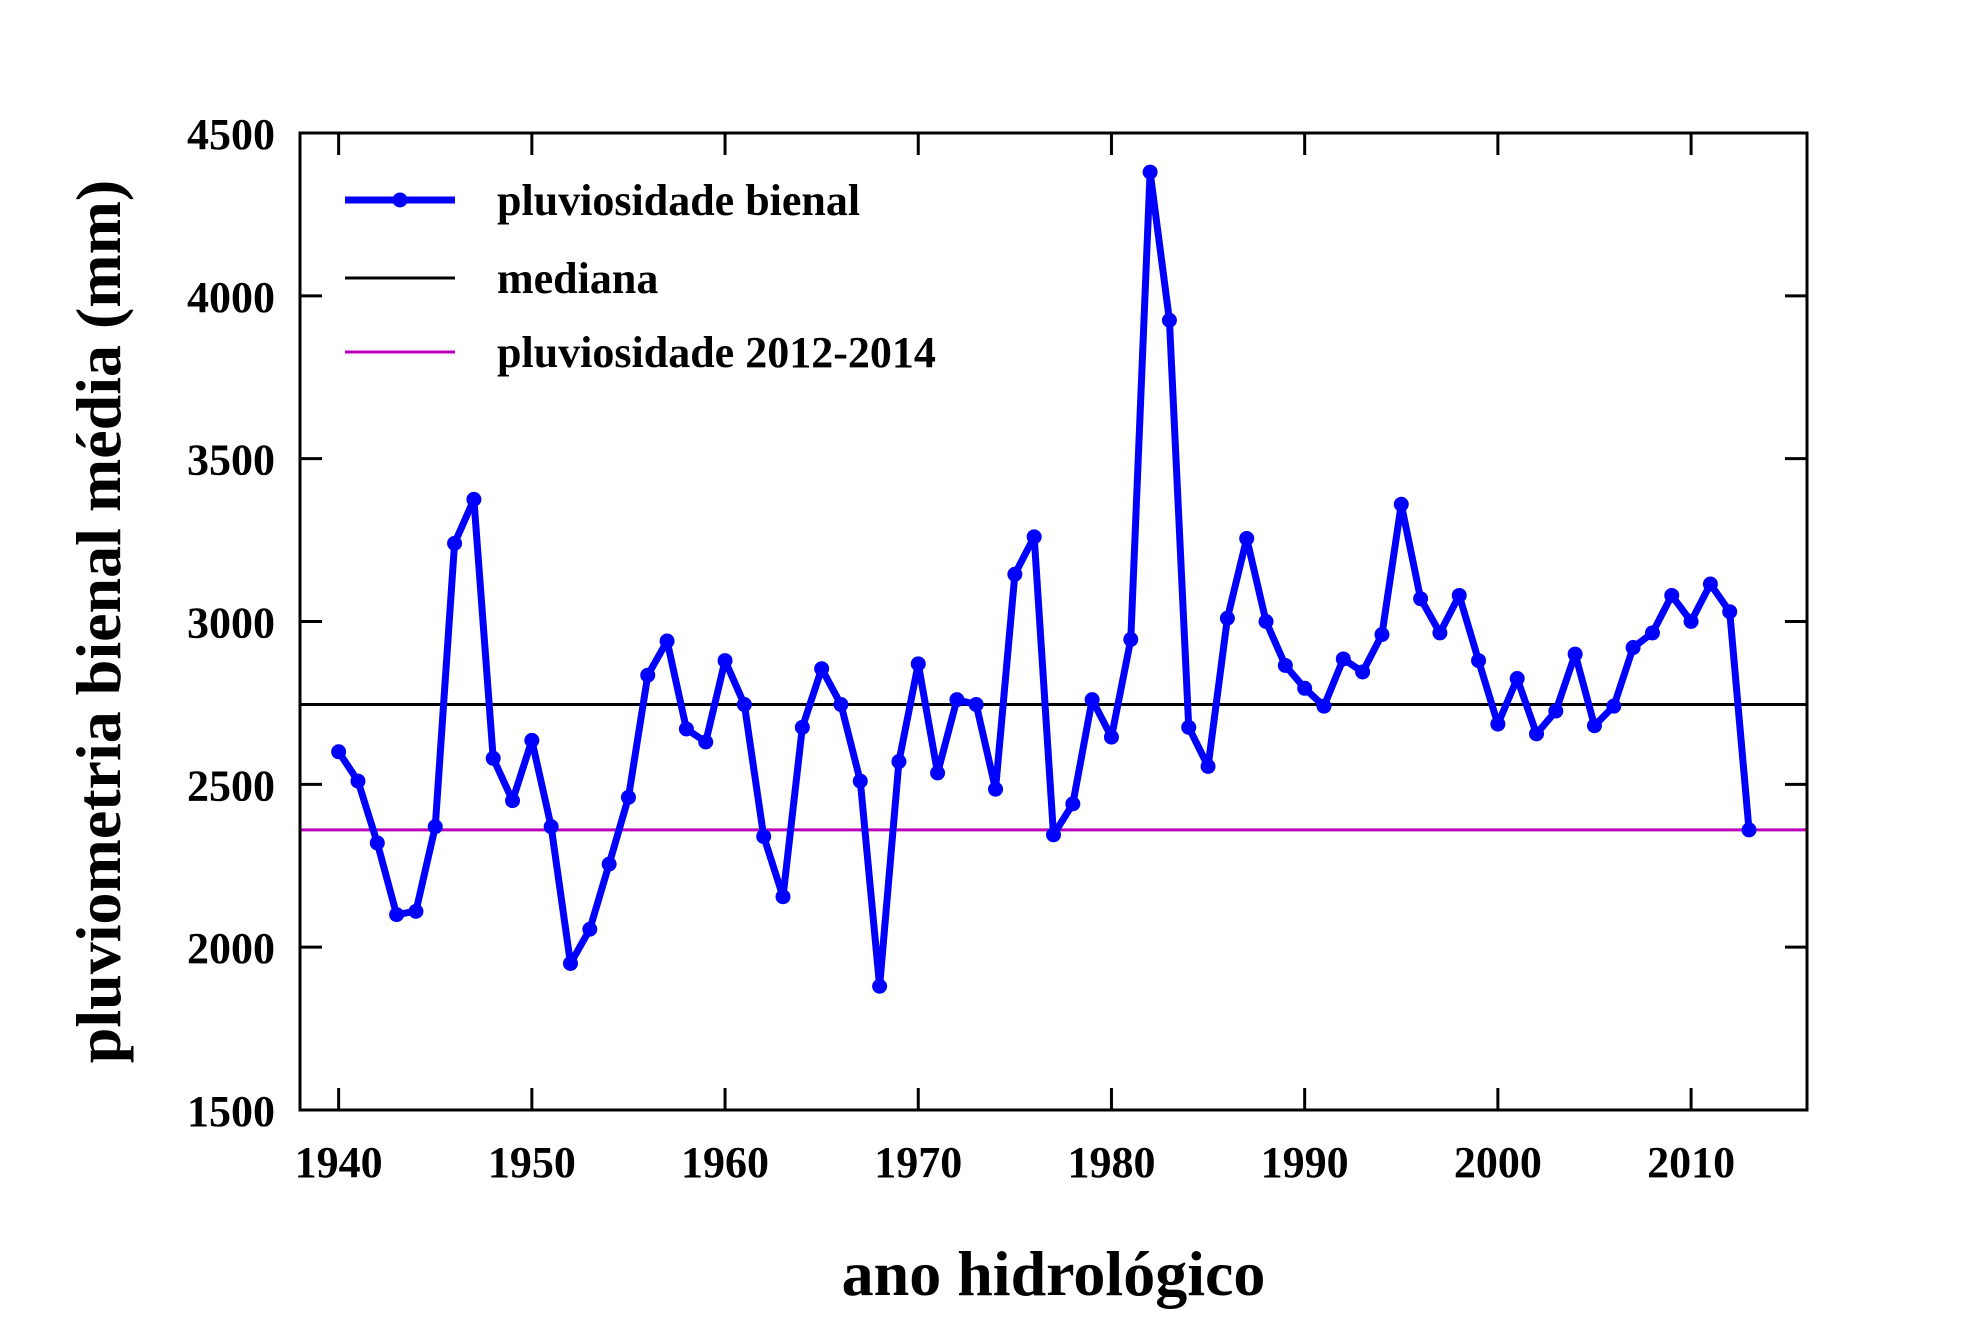 Image resolution: width=1980 pixels, height=1320 pixels. What do you see at coordinates (400, 200) in the screenshot?
I see `legend-marker` at bounding box center [400, 200].